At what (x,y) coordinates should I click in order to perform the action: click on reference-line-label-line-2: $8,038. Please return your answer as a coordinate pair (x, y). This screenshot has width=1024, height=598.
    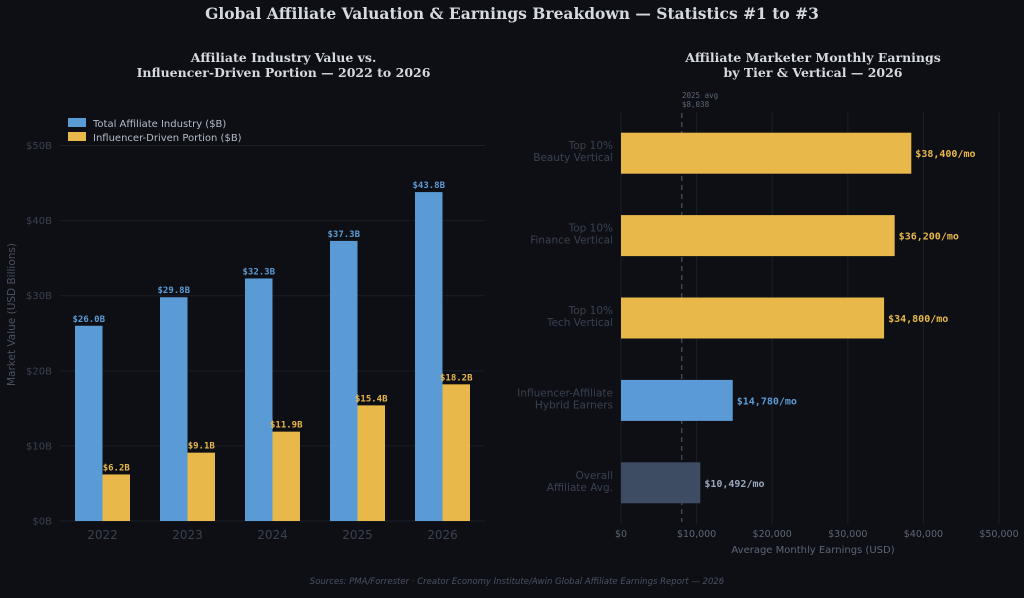
    Looking at the image, I should click on (696, 104).